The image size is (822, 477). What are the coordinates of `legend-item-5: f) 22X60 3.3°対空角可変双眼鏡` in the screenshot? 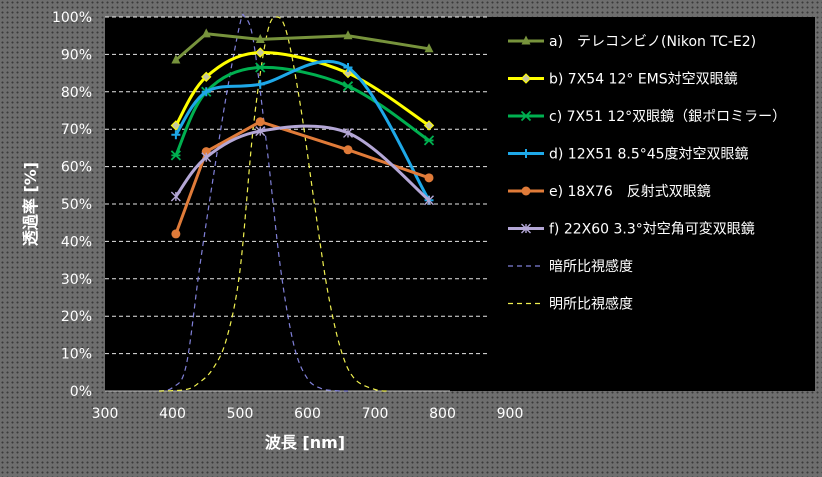 It's located at (631, 229).